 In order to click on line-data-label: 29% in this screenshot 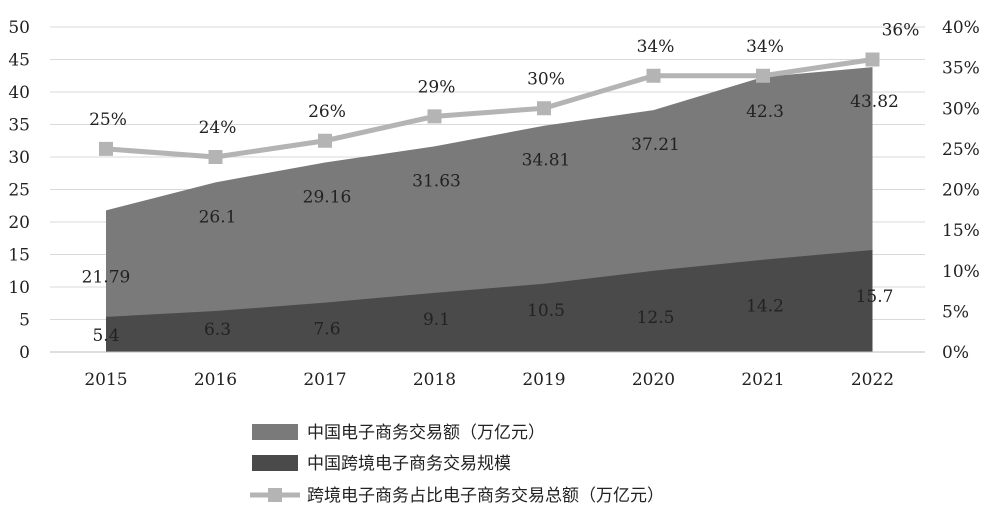, I will do `click(437, 87)`.